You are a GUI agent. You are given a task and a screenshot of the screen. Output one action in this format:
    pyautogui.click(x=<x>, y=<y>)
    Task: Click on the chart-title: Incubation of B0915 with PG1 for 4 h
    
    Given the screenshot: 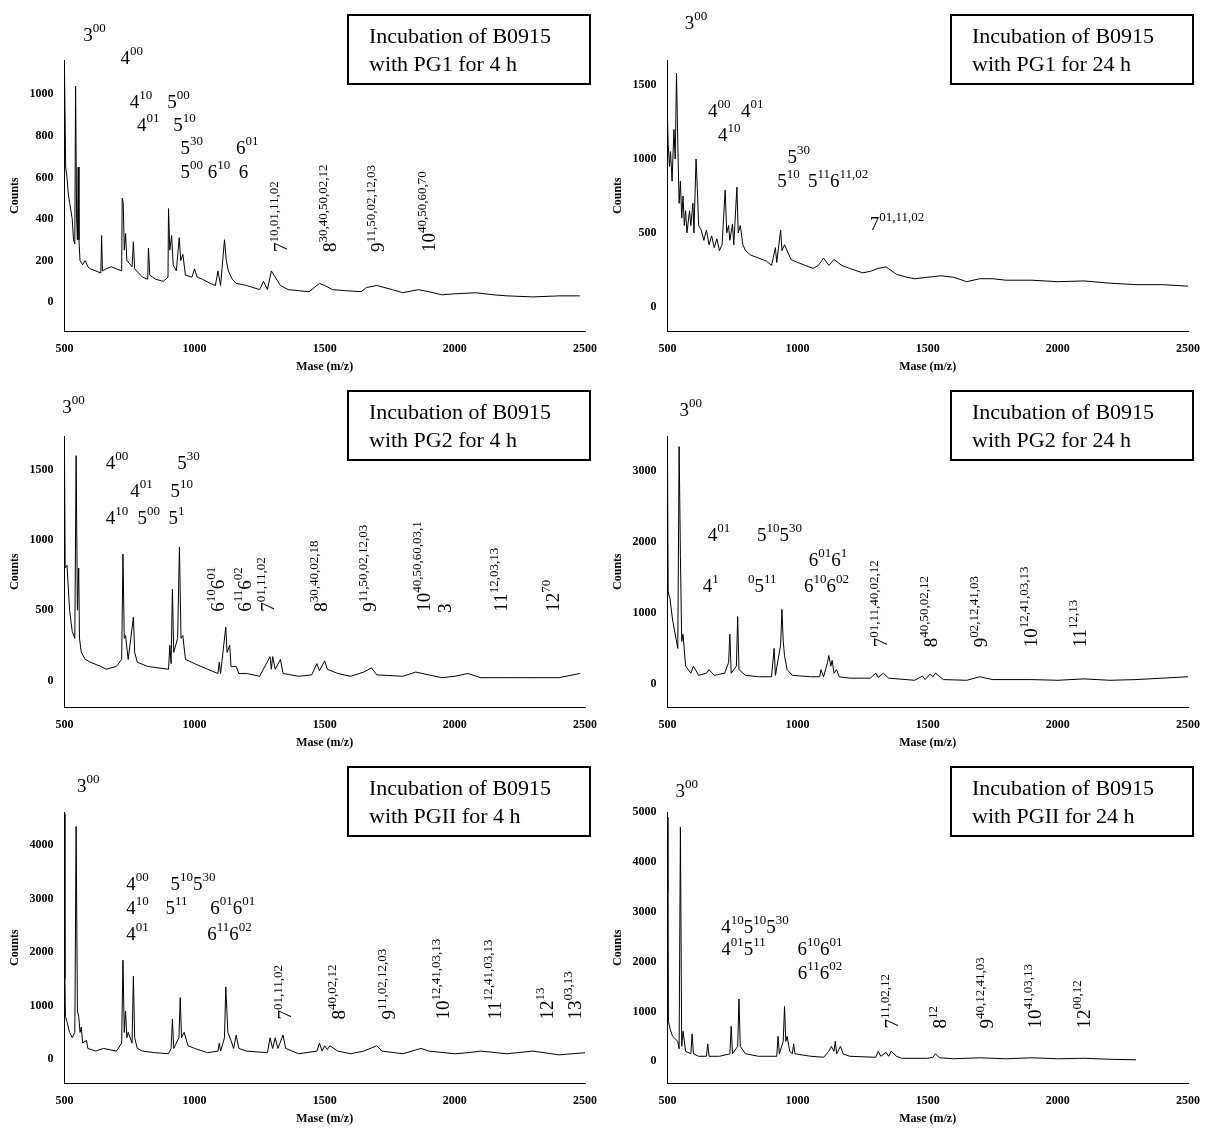 What is the action you would take?
    pyautogui.click(x=469, y=49)
    